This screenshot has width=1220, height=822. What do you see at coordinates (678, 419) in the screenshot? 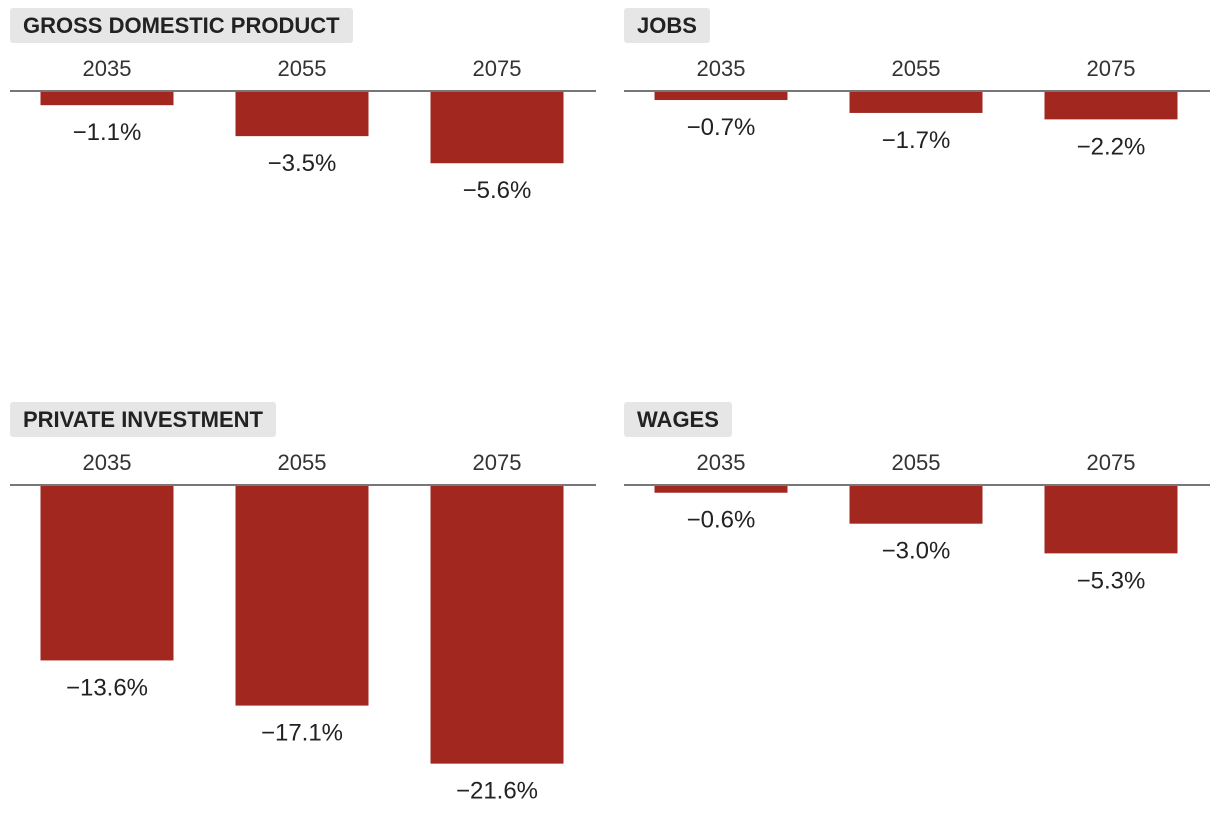
I see `chart-title-wages: WAGES` at bounding box center [678, 419].